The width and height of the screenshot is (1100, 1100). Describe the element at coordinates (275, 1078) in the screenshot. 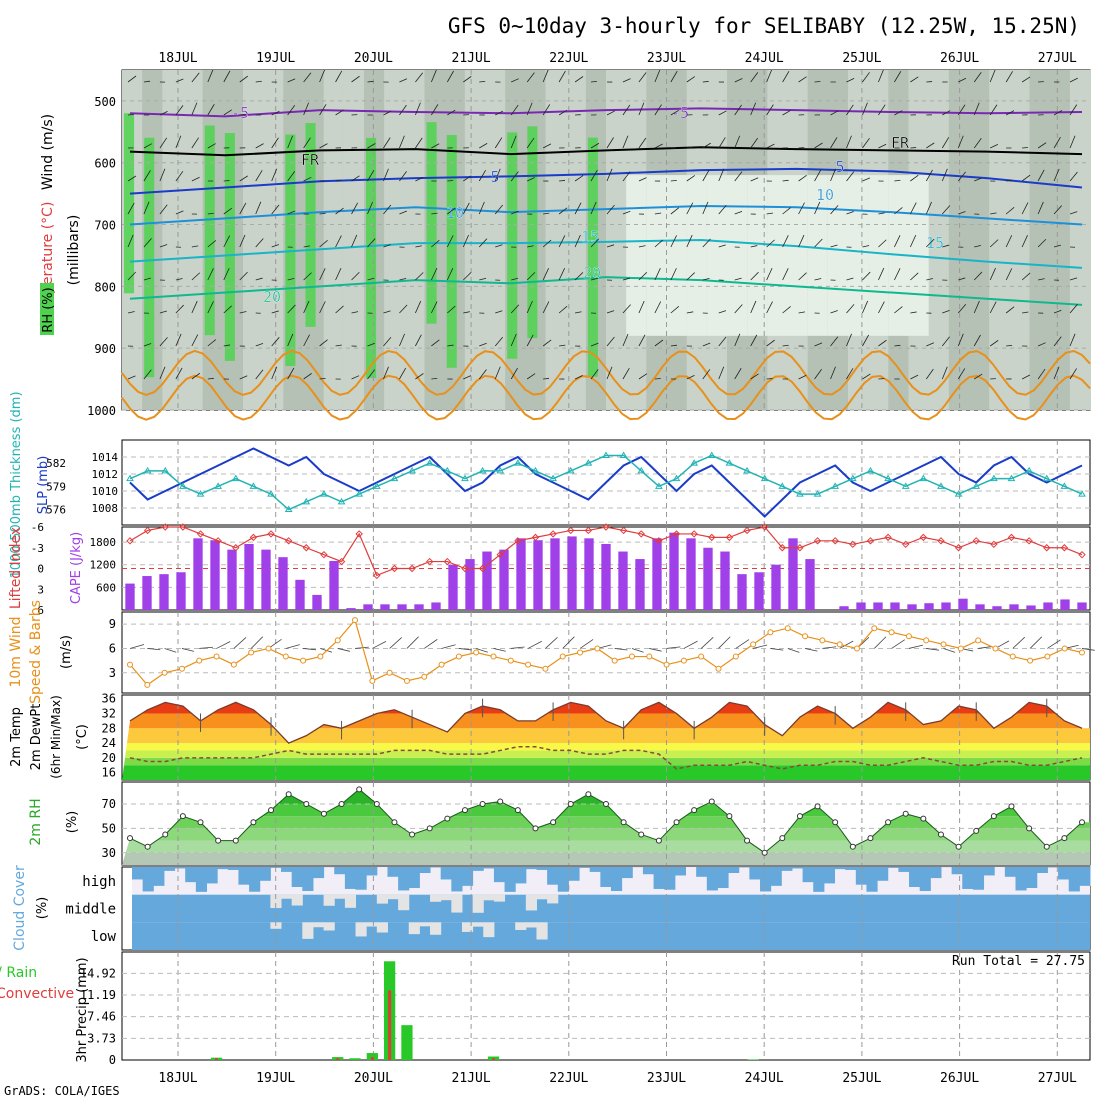

I see `day-label-19jul: 19JUL` at that location.